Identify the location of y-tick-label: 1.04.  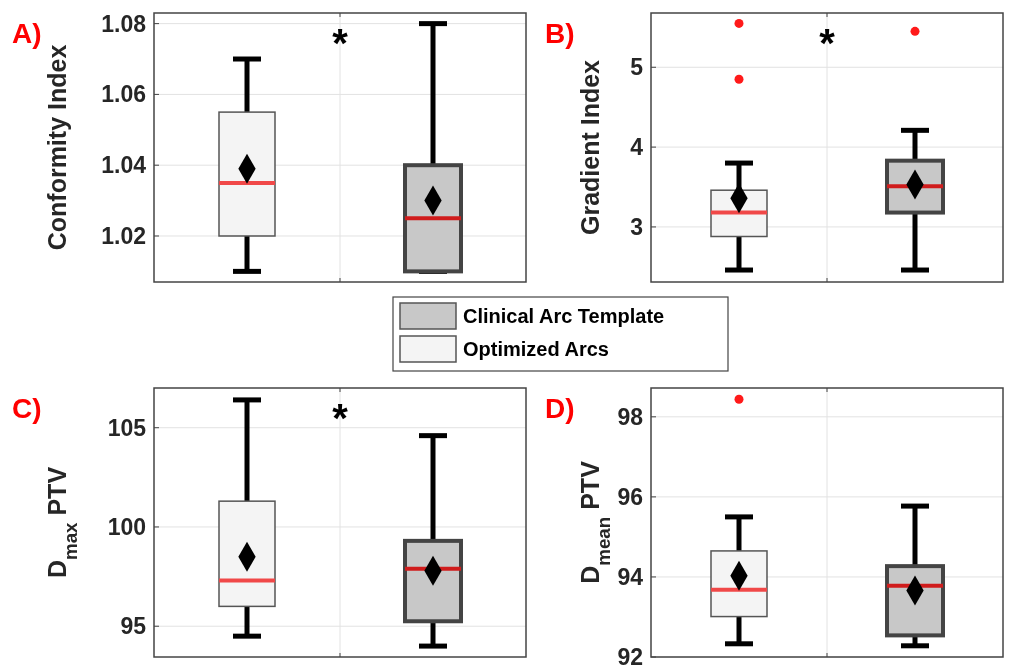
(124, 165).